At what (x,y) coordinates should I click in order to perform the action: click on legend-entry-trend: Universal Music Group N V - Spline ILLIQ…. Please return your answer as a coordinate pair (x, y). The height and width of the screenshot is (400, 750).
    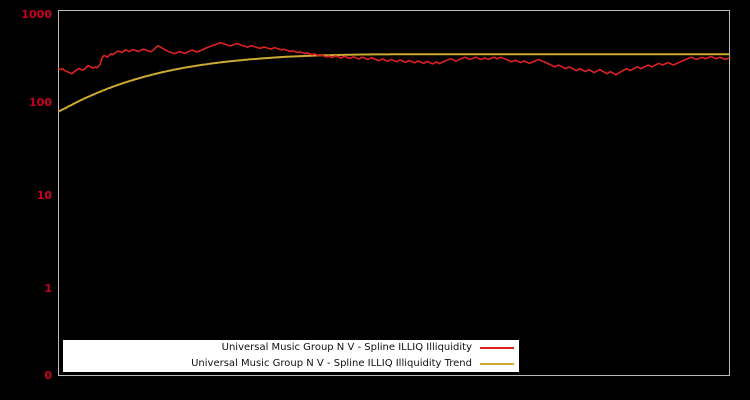
    Looking at the image, I should click on (291, 364).